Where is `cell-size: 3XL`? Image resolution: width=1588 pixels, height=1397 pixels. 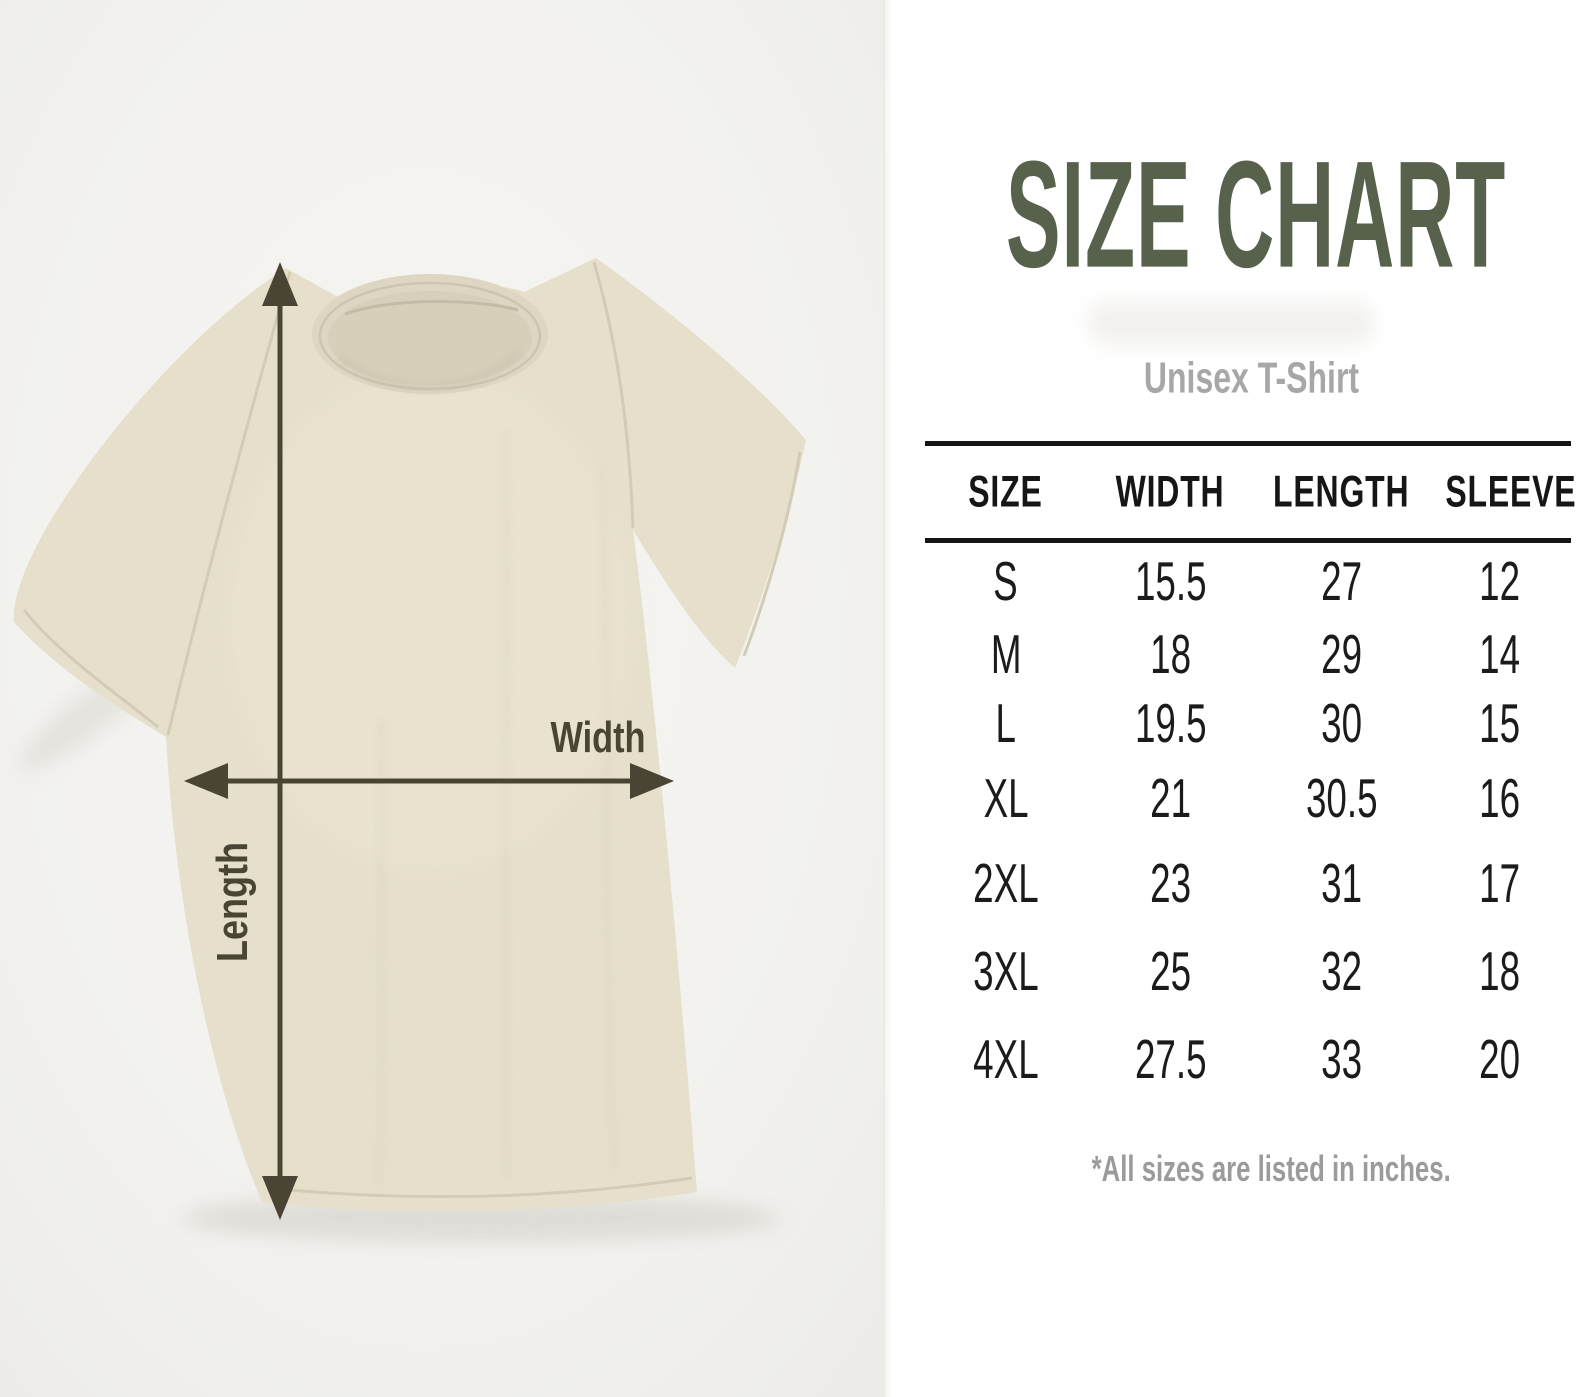 cell-size: 3XL is located at coordinates (1006, 970).